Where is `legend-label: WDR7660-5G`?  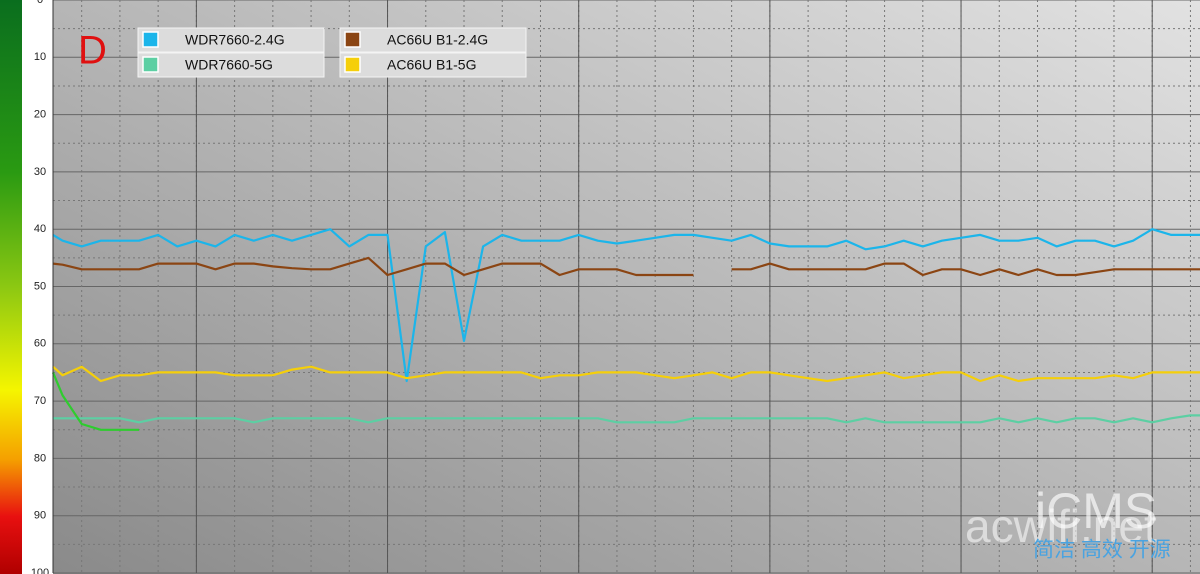 legend-label: WDR7660-5G is located at coordinates (229, 65).